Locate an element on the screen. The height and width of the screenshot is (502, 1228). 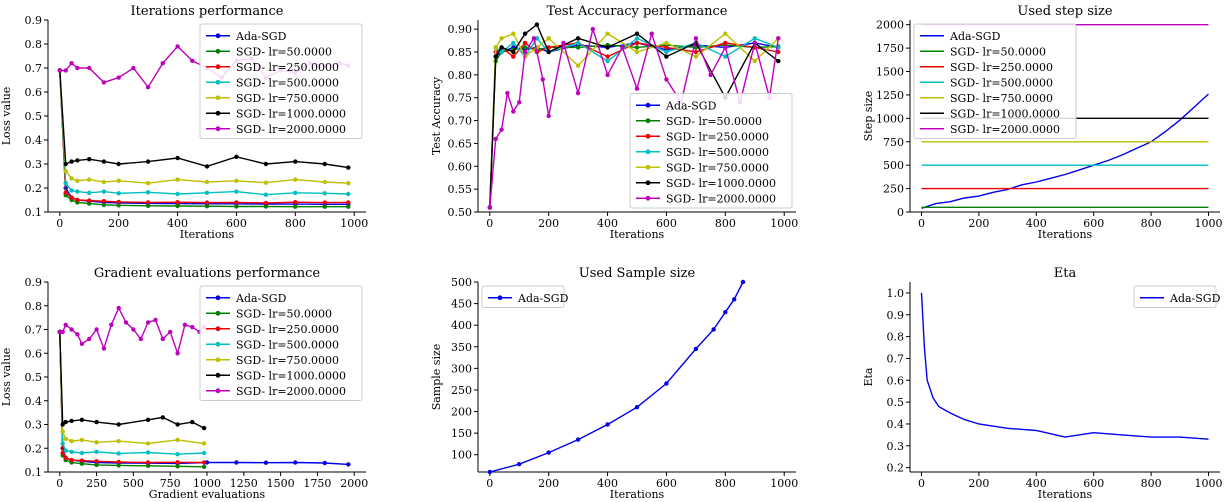
legend-label: SGD- lr=500.0000 is located at coordinates (287, 82).